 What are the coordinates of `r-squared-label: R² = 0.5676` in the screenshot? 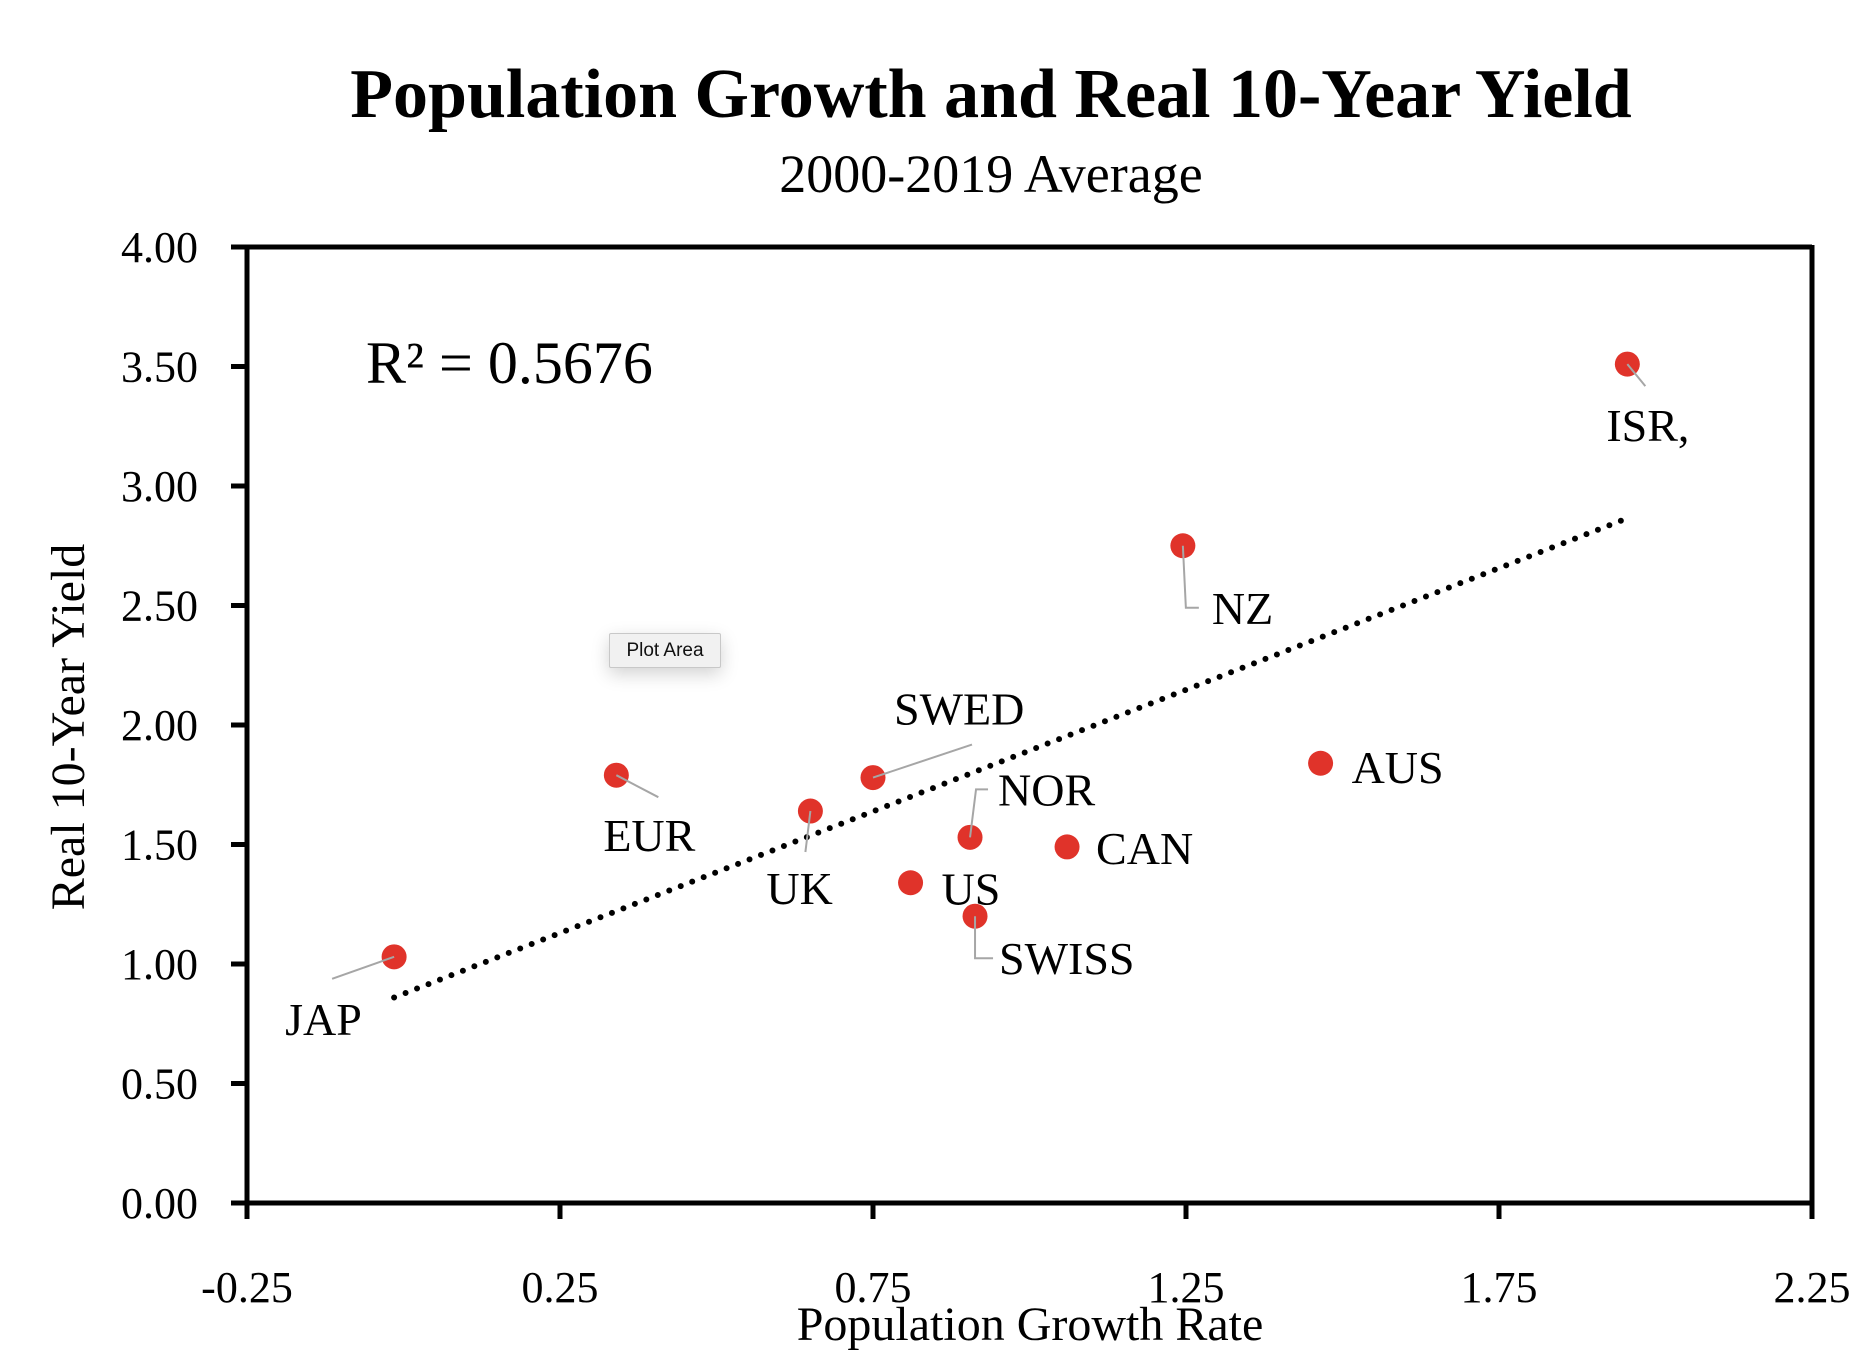 It's located at (509, 363).